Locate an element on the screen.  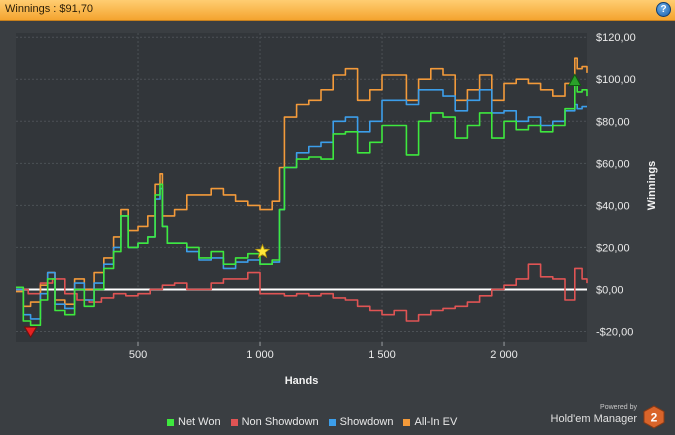
help-icon: ? is located at coordinates (663, 9).